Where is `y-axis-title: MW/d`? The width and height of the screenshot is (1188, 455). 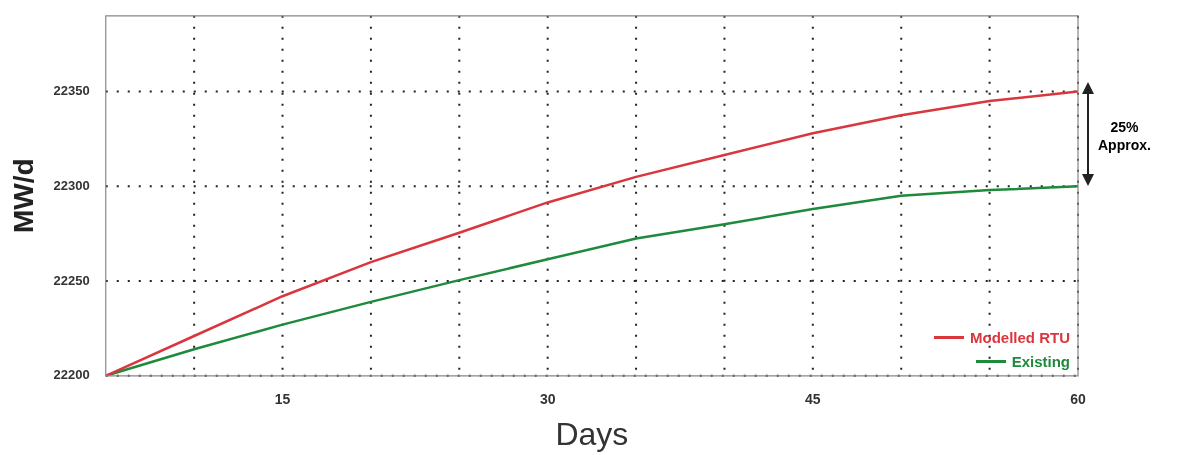 y-axis-title: MW/d is located at coordinates (23, 196).